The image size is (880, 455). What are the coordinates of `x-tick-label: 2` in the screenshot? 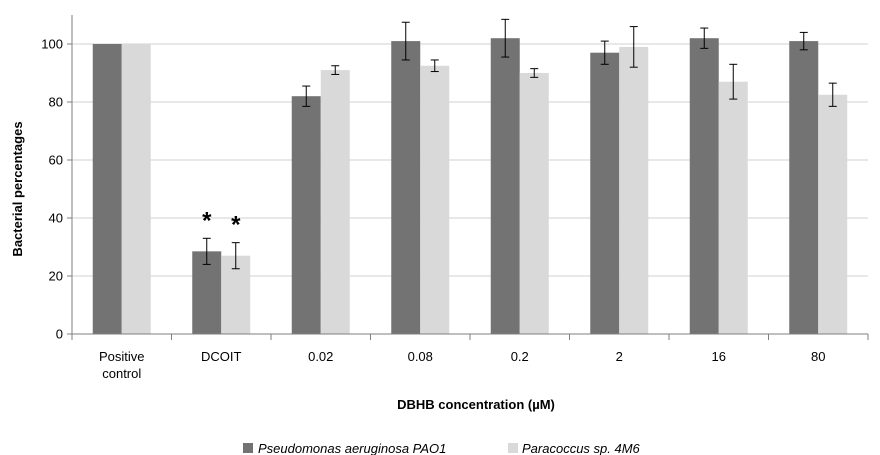 It's located at (619, 356).